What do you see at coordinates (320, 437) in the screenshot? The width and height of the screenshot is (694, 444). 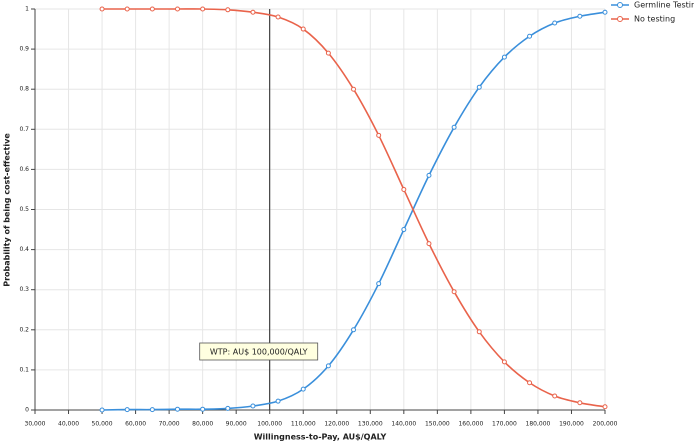 I see `x-axis-title: Willingness-to-Pay, AU$/QALY` at bounding box center [320, 437].